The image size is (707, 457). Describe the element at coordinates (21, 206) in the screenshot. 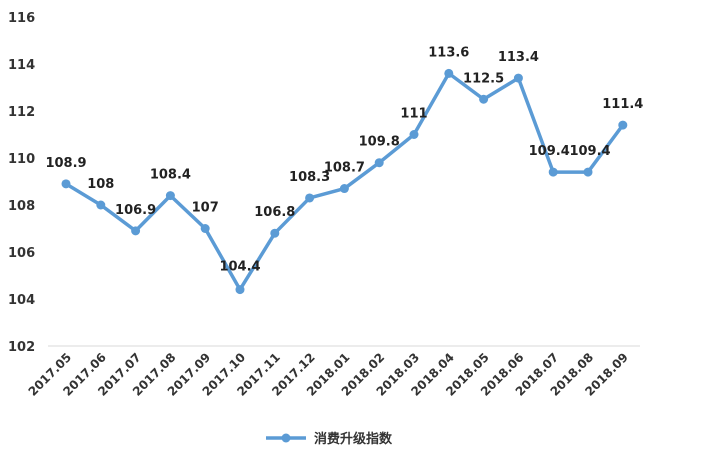

I see `y-tick-label: 108` at that location.